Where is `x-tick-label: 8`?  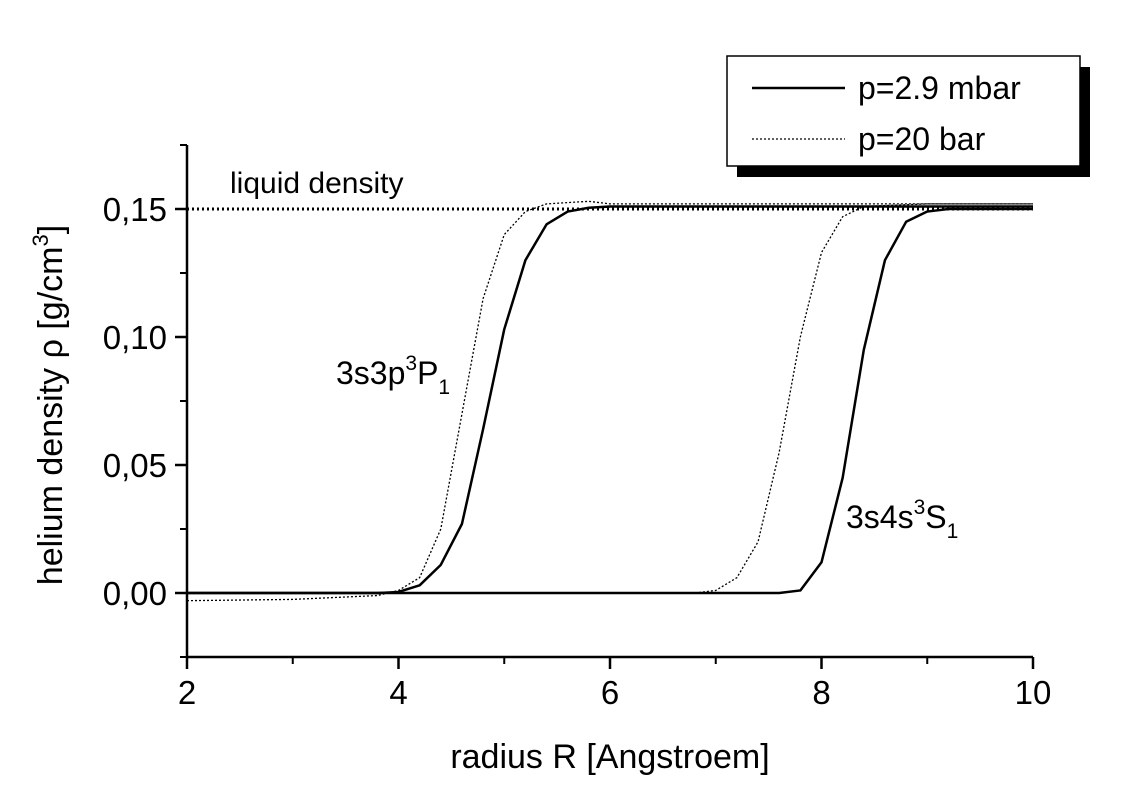
x-tick-label: 8 is located at coordinates (821, 692).